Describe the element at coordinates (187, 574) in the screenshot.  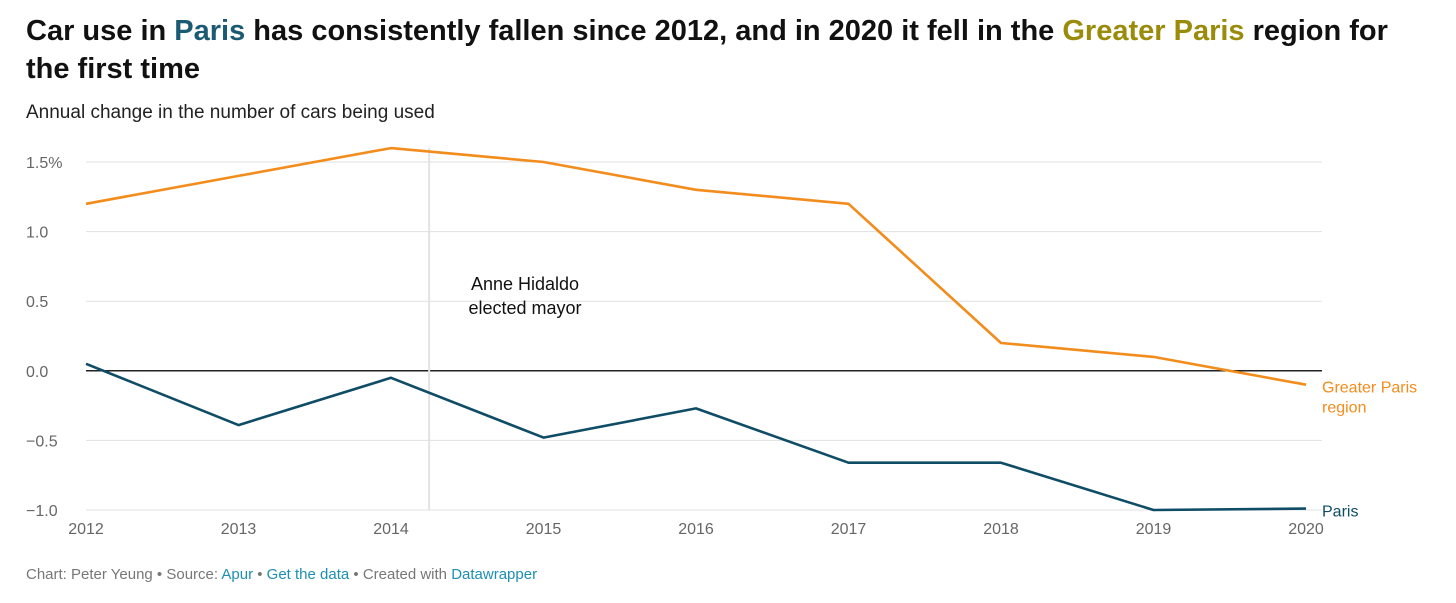
I see `footer-sep-source: • Source:` at that location.